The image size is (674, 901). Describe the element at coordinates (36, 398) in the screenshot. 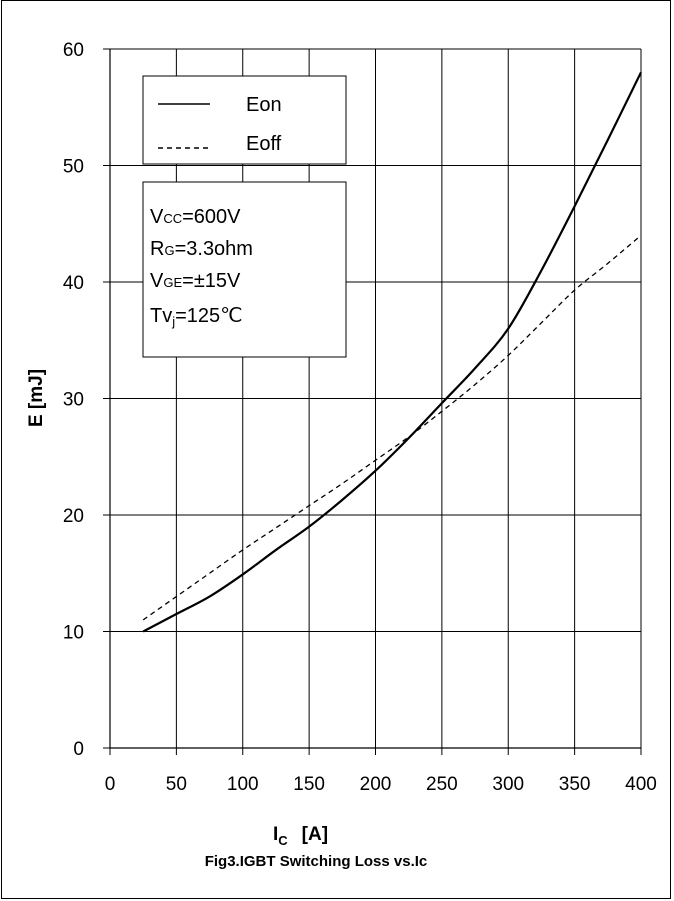

I see `y-axis-label: E [mJ]` at that location.